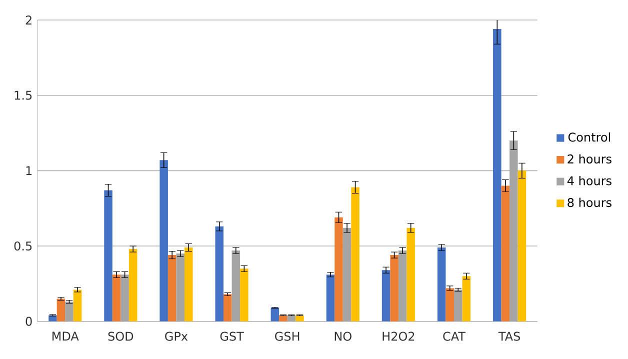  I want to click on x-tick-label: CAT, so click(454, 336).